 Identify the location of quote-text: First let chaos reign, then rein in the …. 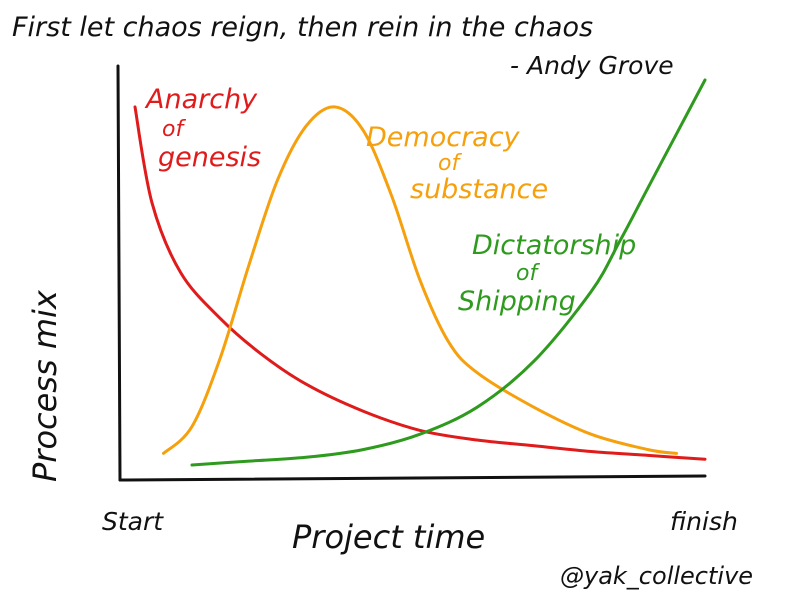
(302, 27).